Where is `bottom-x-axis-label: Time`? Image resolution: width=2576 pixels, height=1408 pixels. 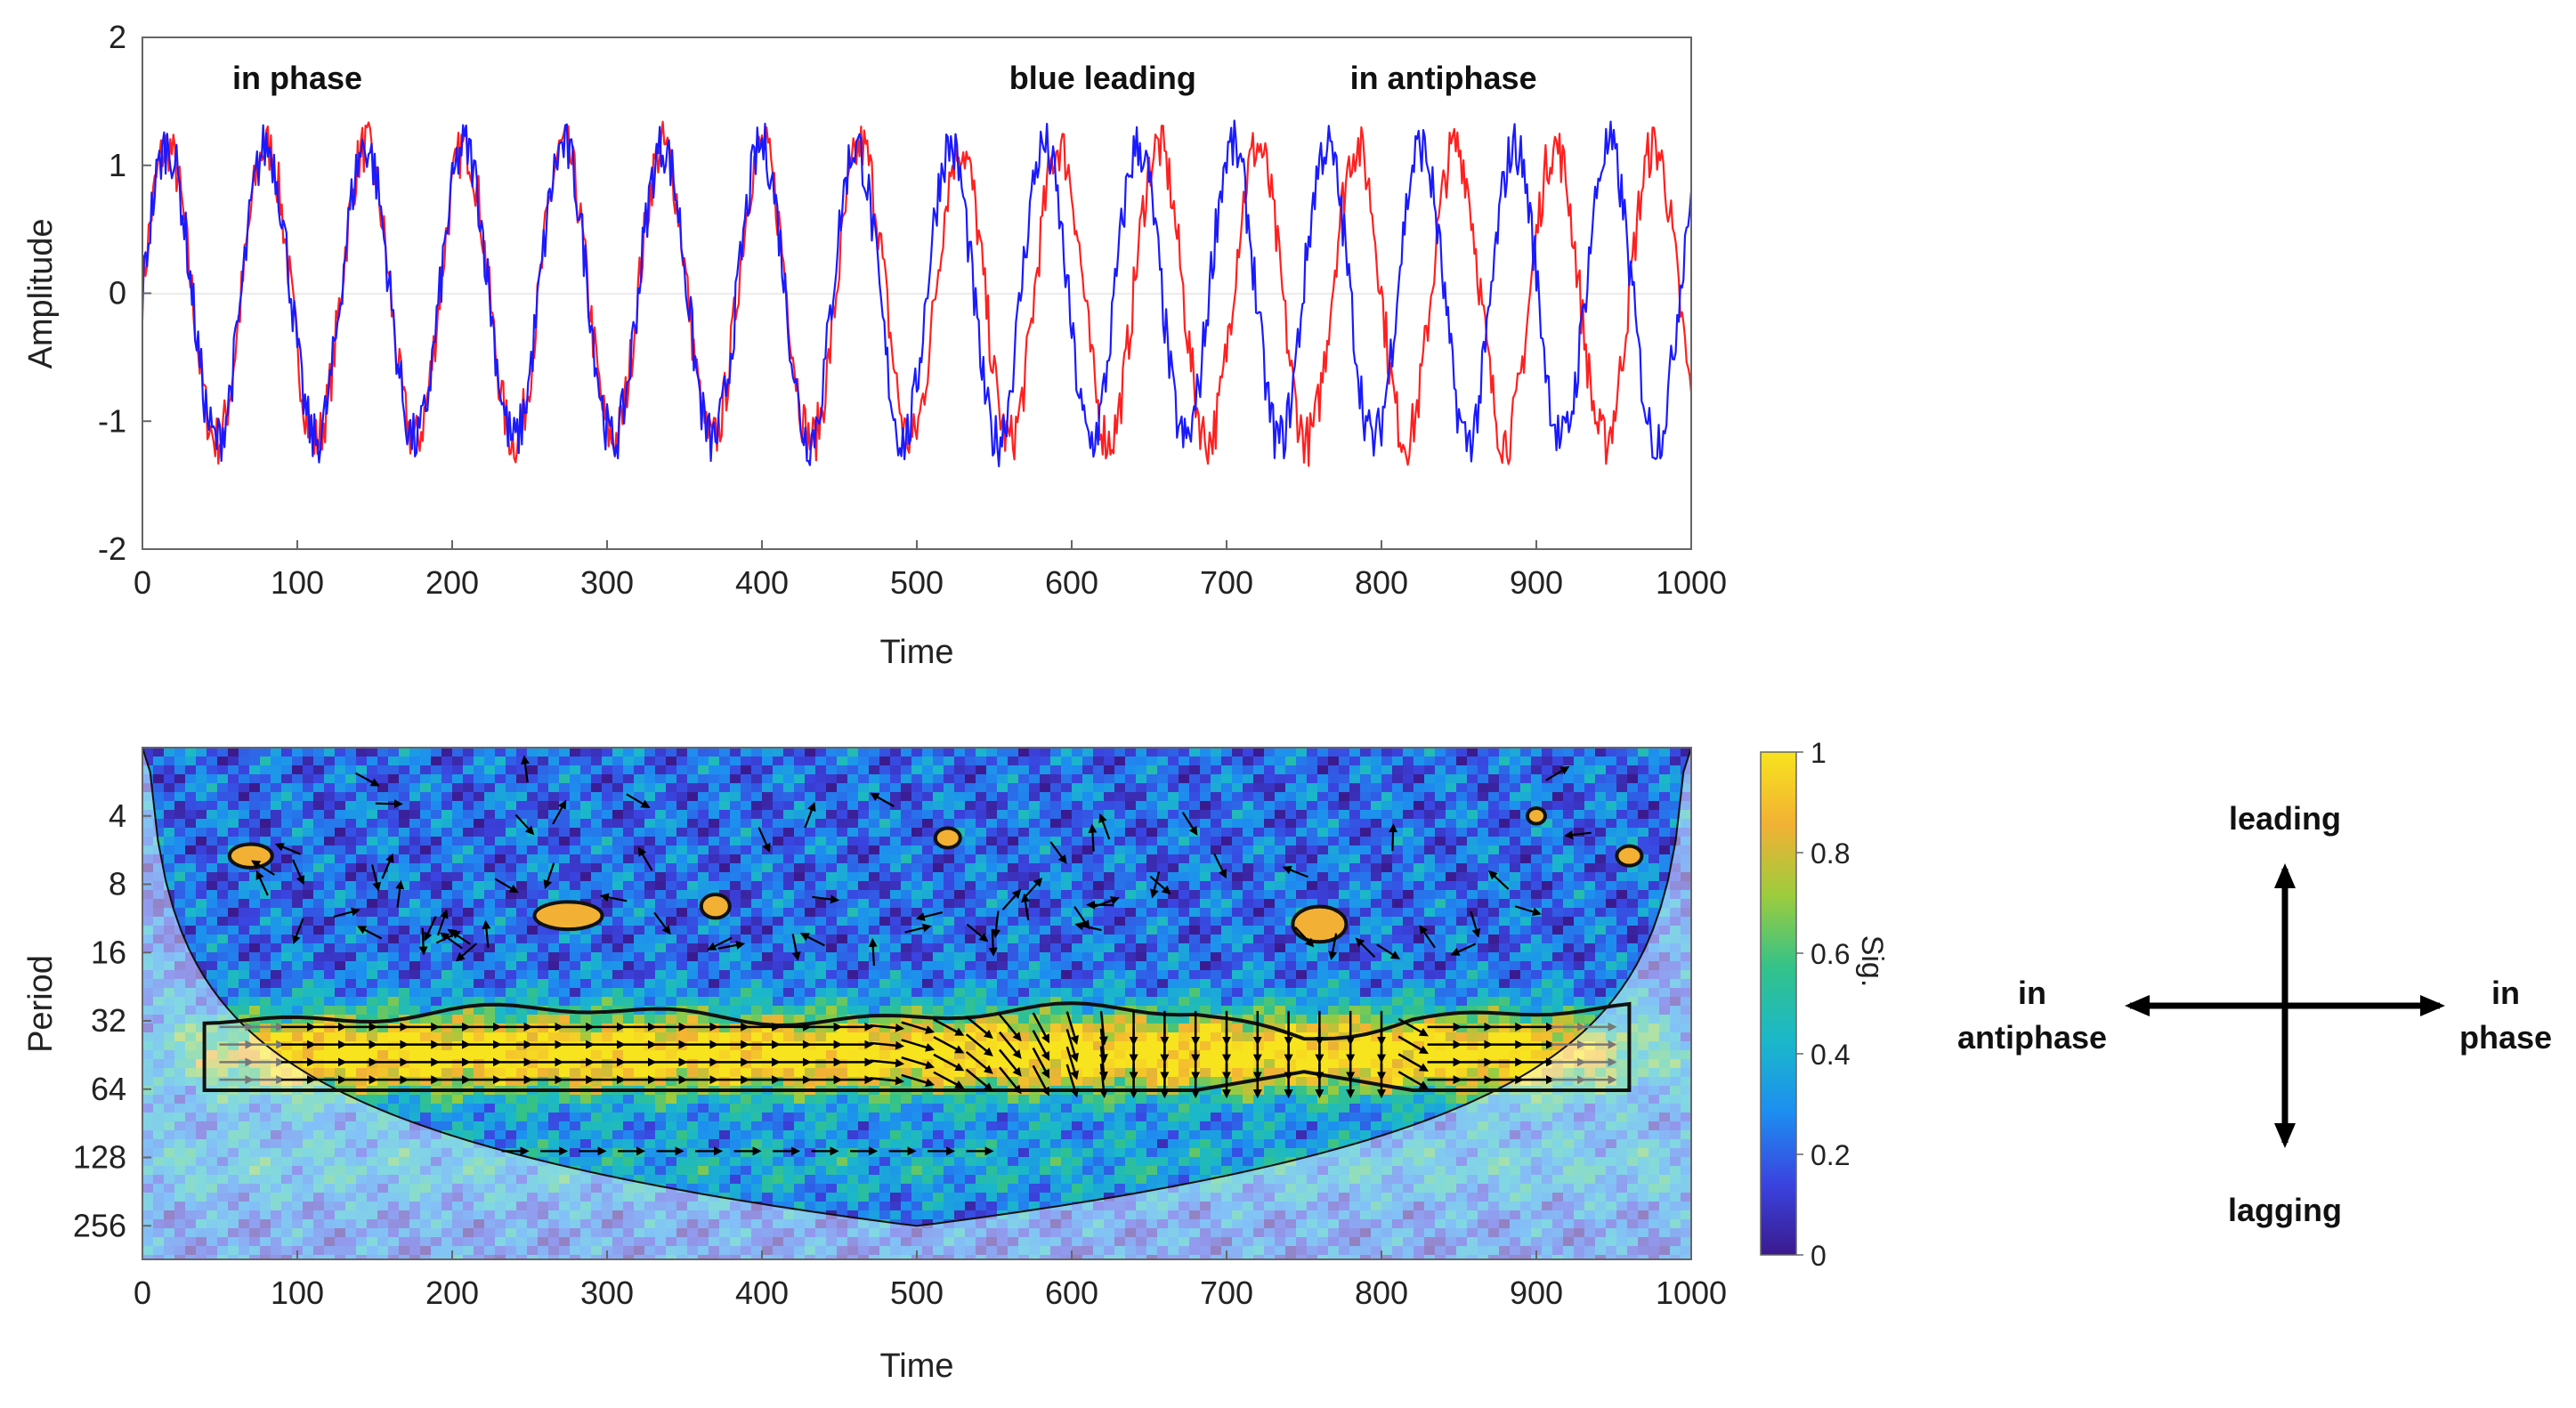
bottom-x-axis-label: Time is located at coordinates (916, 1366).